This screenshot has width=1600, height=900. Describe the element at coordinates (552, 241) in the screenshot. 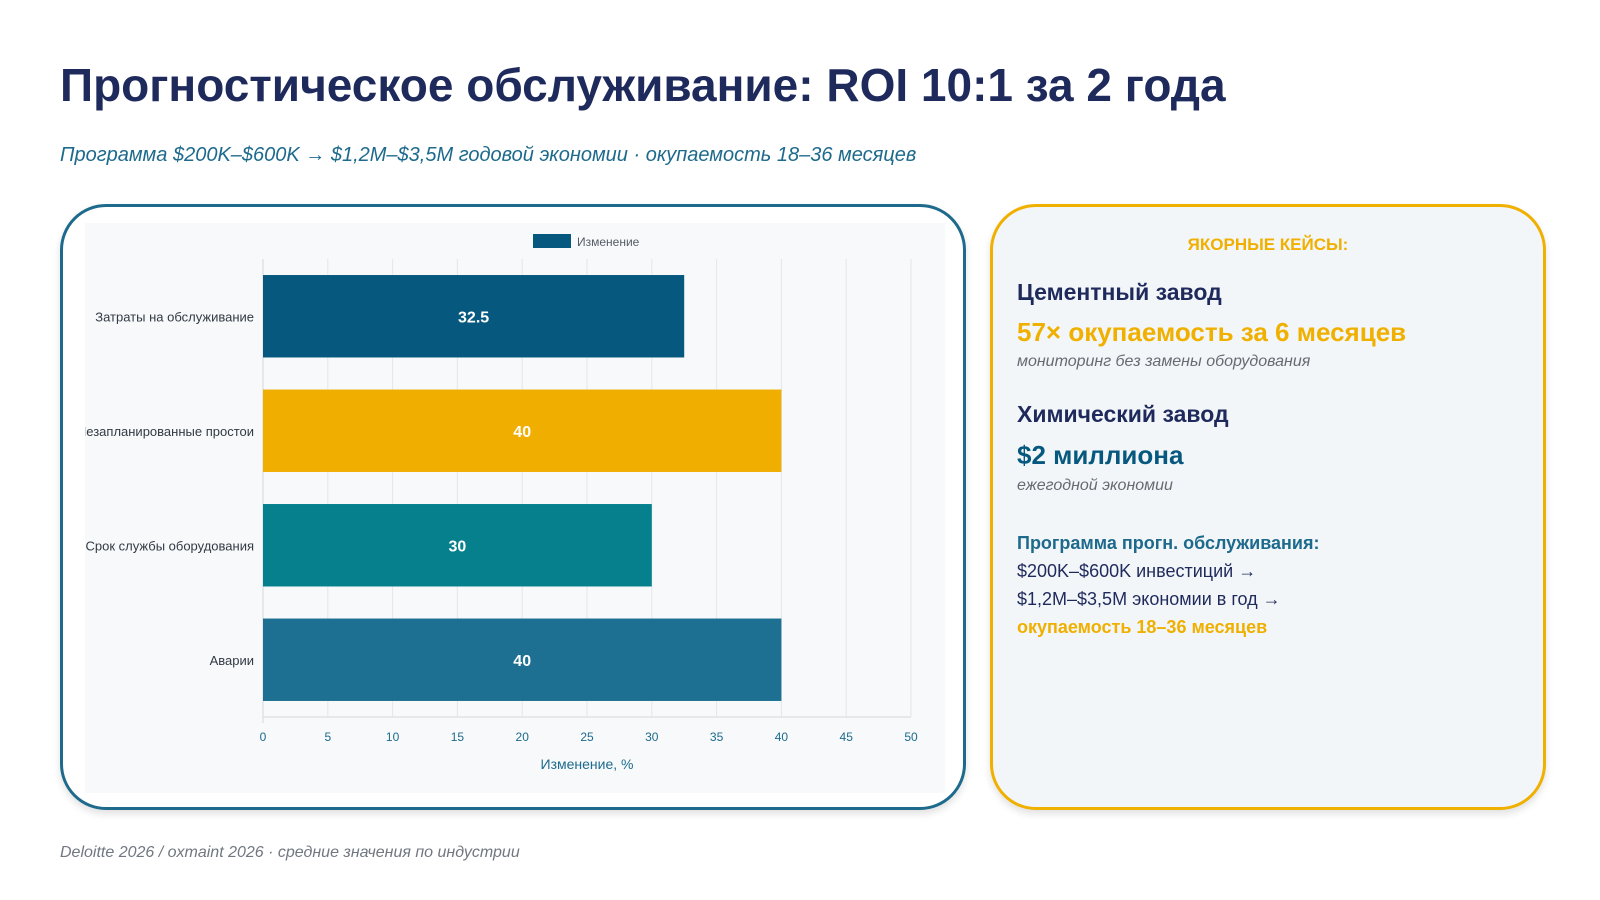

I see `legend-swatch` at that location.